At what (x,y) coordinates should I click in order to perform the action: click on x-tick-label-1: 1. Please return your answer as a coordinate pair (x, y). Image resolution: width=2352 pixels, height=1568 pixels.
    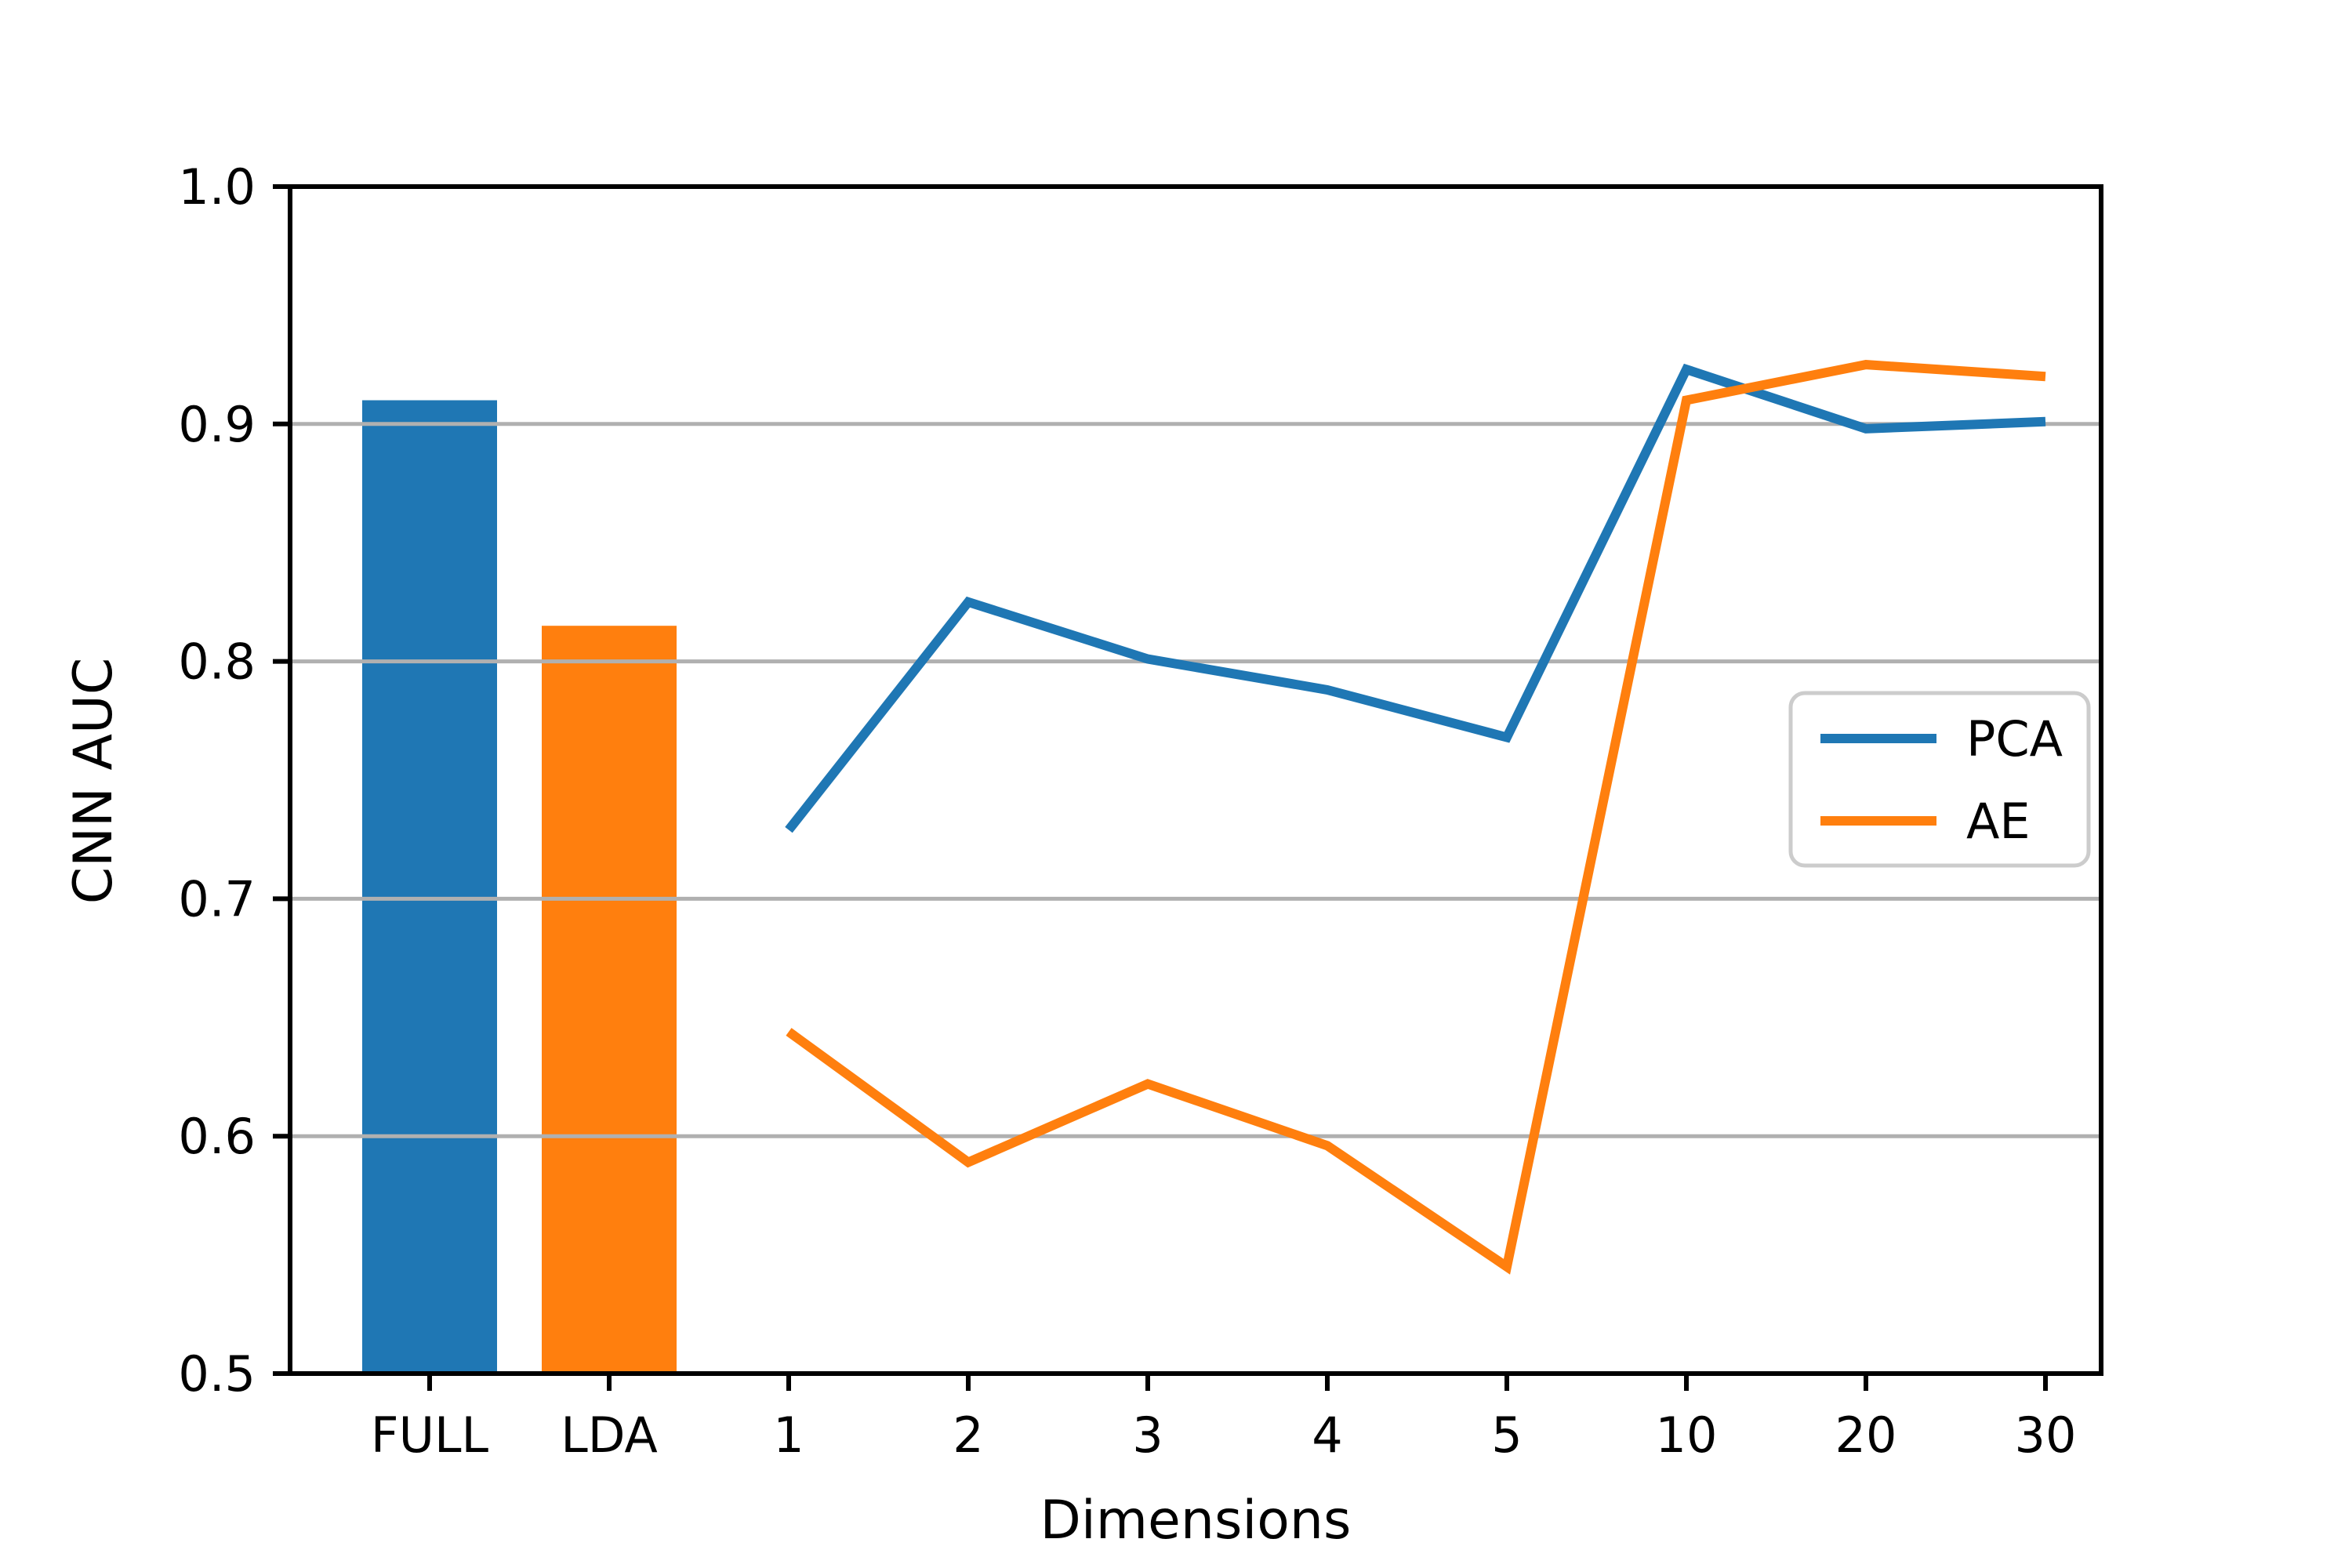
    Looking at the image, I should click on (788, 1435).